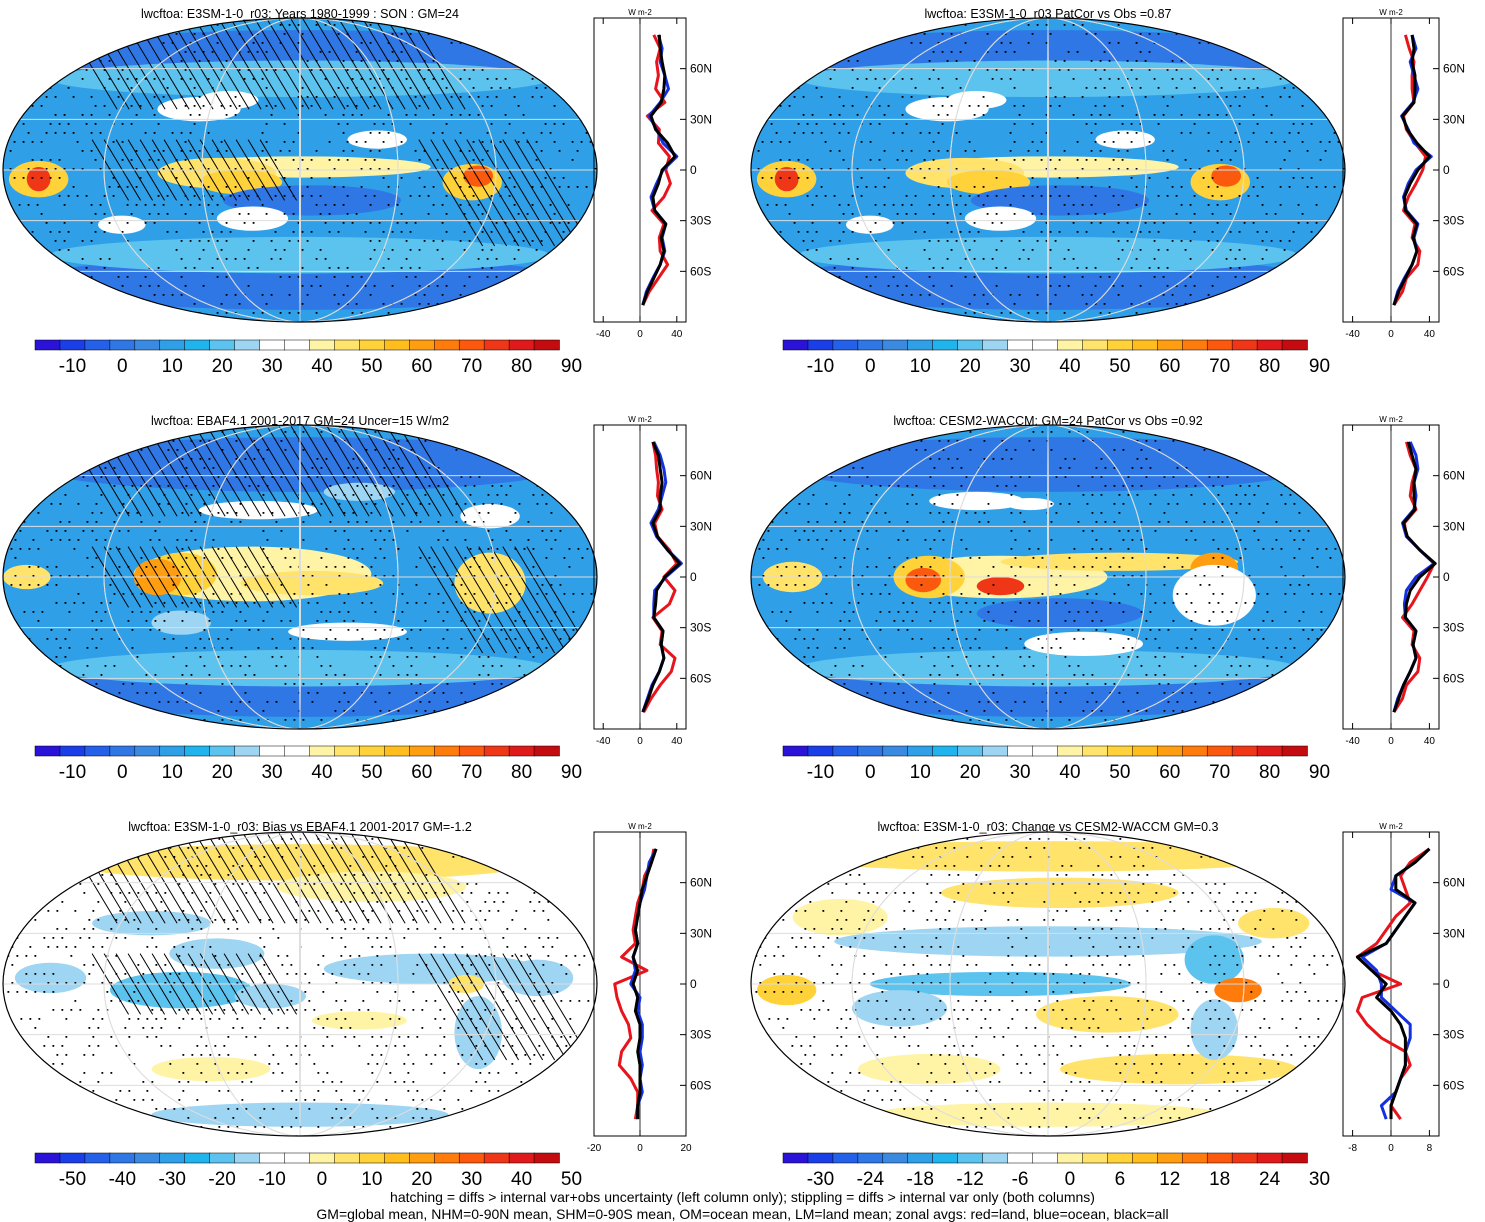 The width and height of the screenshot is (1485, 1222). What do you see at coordinates (72, 1179) in the screenshot?
I see `colorbar-tick: -50` at bounding box center [72, 1179].